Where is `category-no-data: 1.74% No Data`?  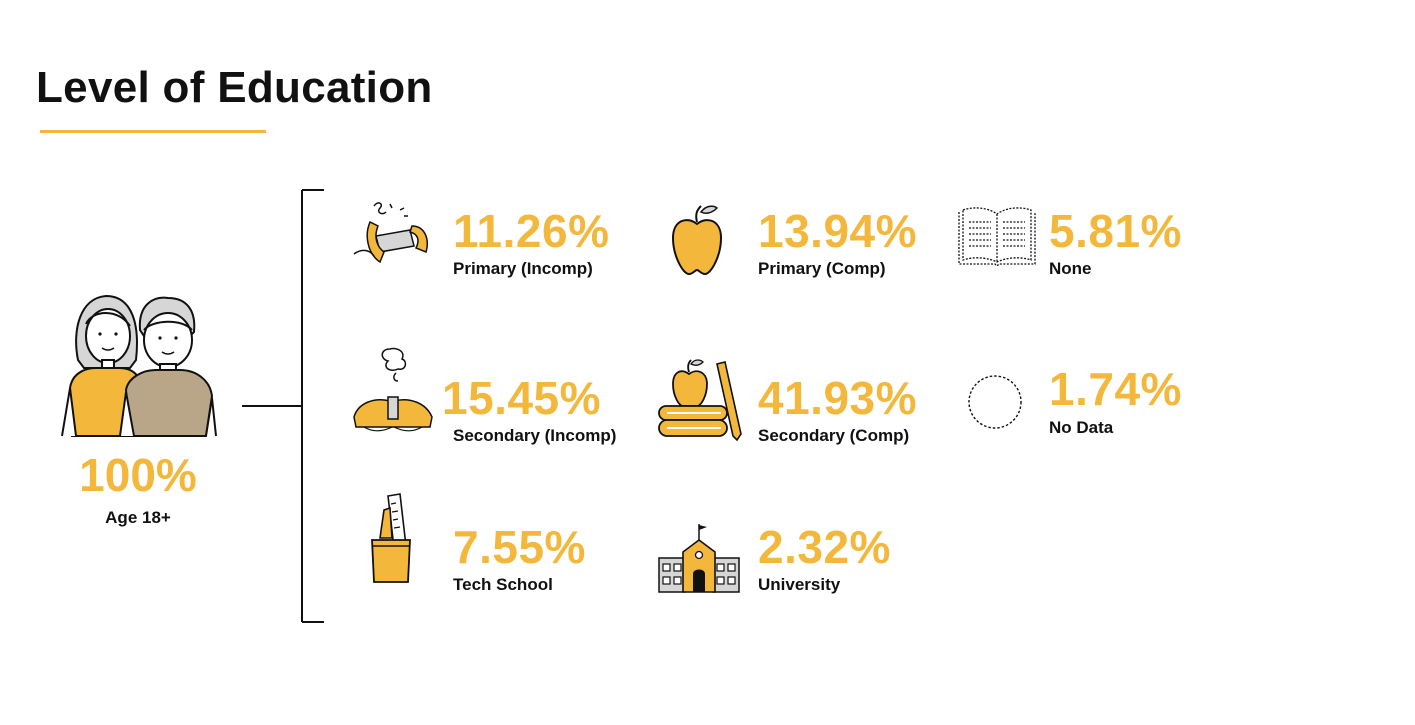
category-no-data: 1.74% No Data is located at coordinates (1085, 405).